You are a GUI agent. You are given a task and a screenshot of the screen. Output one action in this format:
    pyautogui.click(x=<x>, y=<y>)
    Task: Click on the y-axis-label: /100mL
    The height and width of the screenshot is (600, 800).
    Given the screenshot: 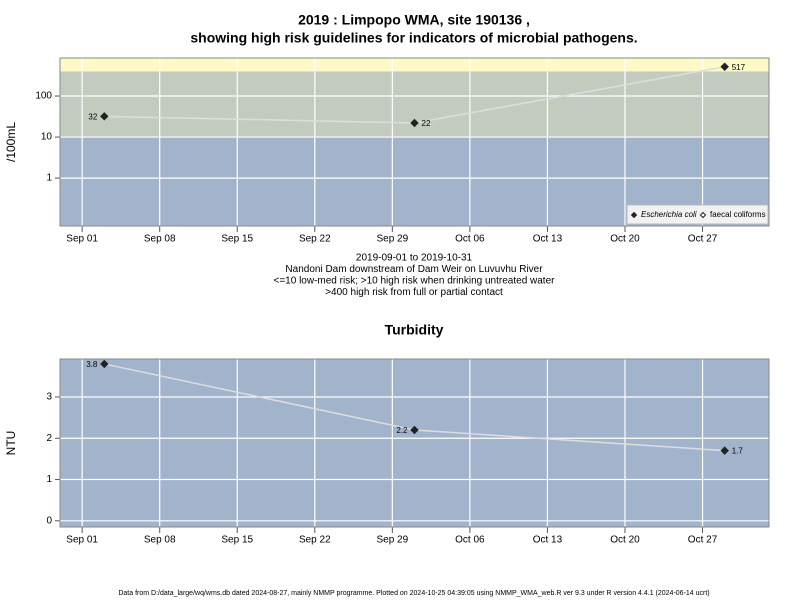 What is the action you would take?
    pyautogui.click(x=11, y=142)
    